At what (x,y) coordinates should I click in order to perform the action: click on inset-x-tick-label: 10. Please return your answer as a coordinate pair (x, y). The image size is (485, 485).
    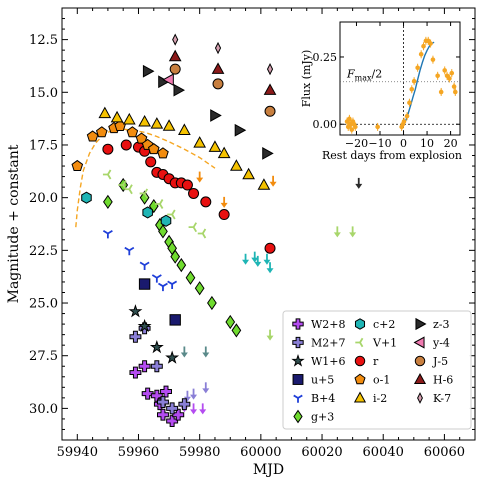
    Looking at the image, I should click on (427, 143).